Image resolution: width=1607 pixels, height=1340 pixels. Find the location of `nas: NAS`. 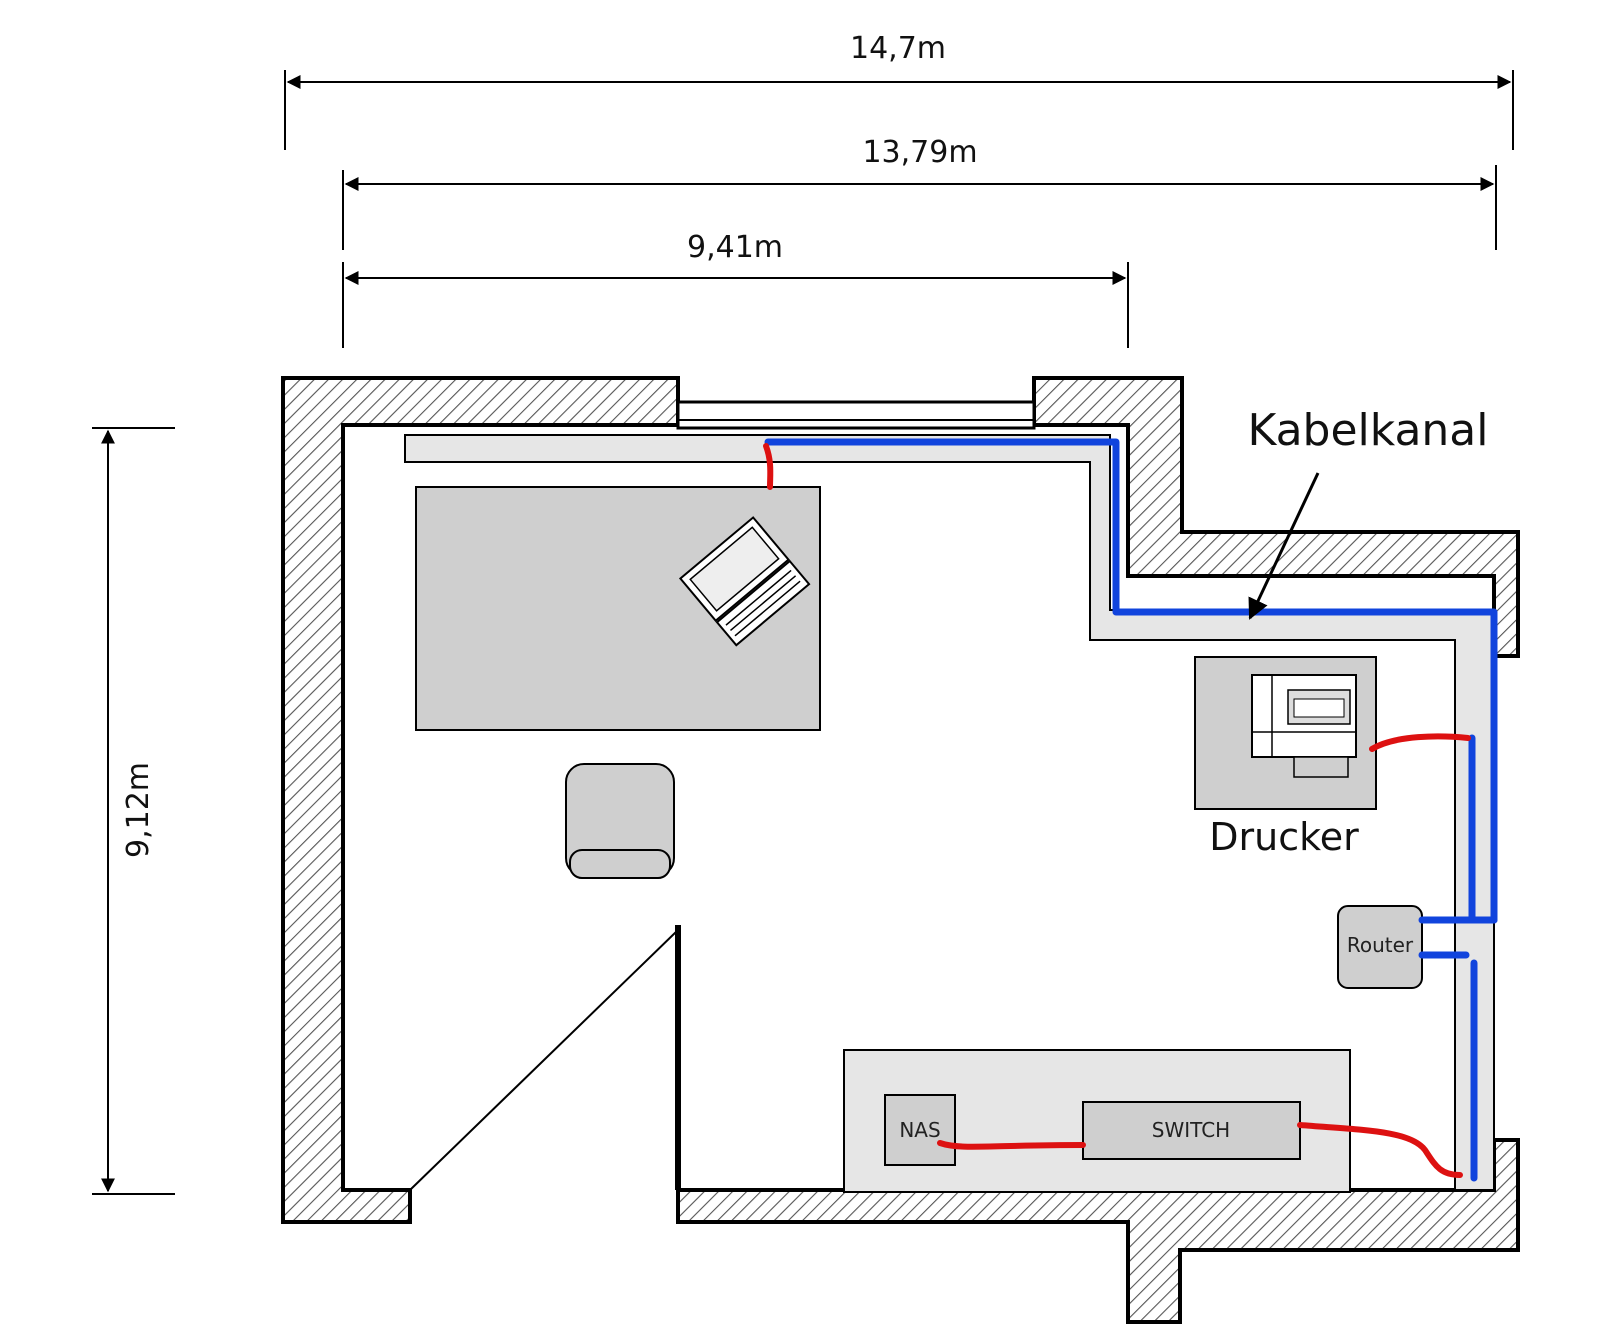

nas: NAS is located at coordinates (920, 1130).